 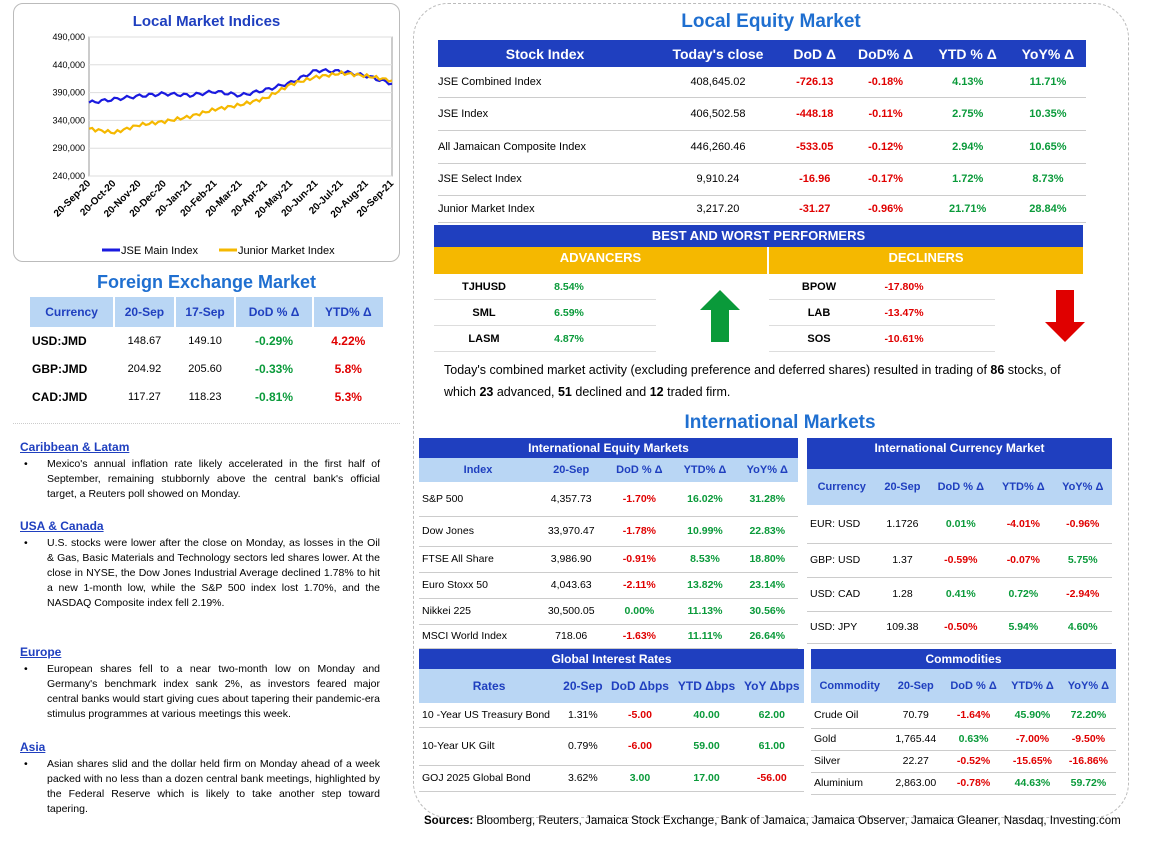 I want to click on fx-title: Foreign Exchange Market, so click(x=206, y=282).